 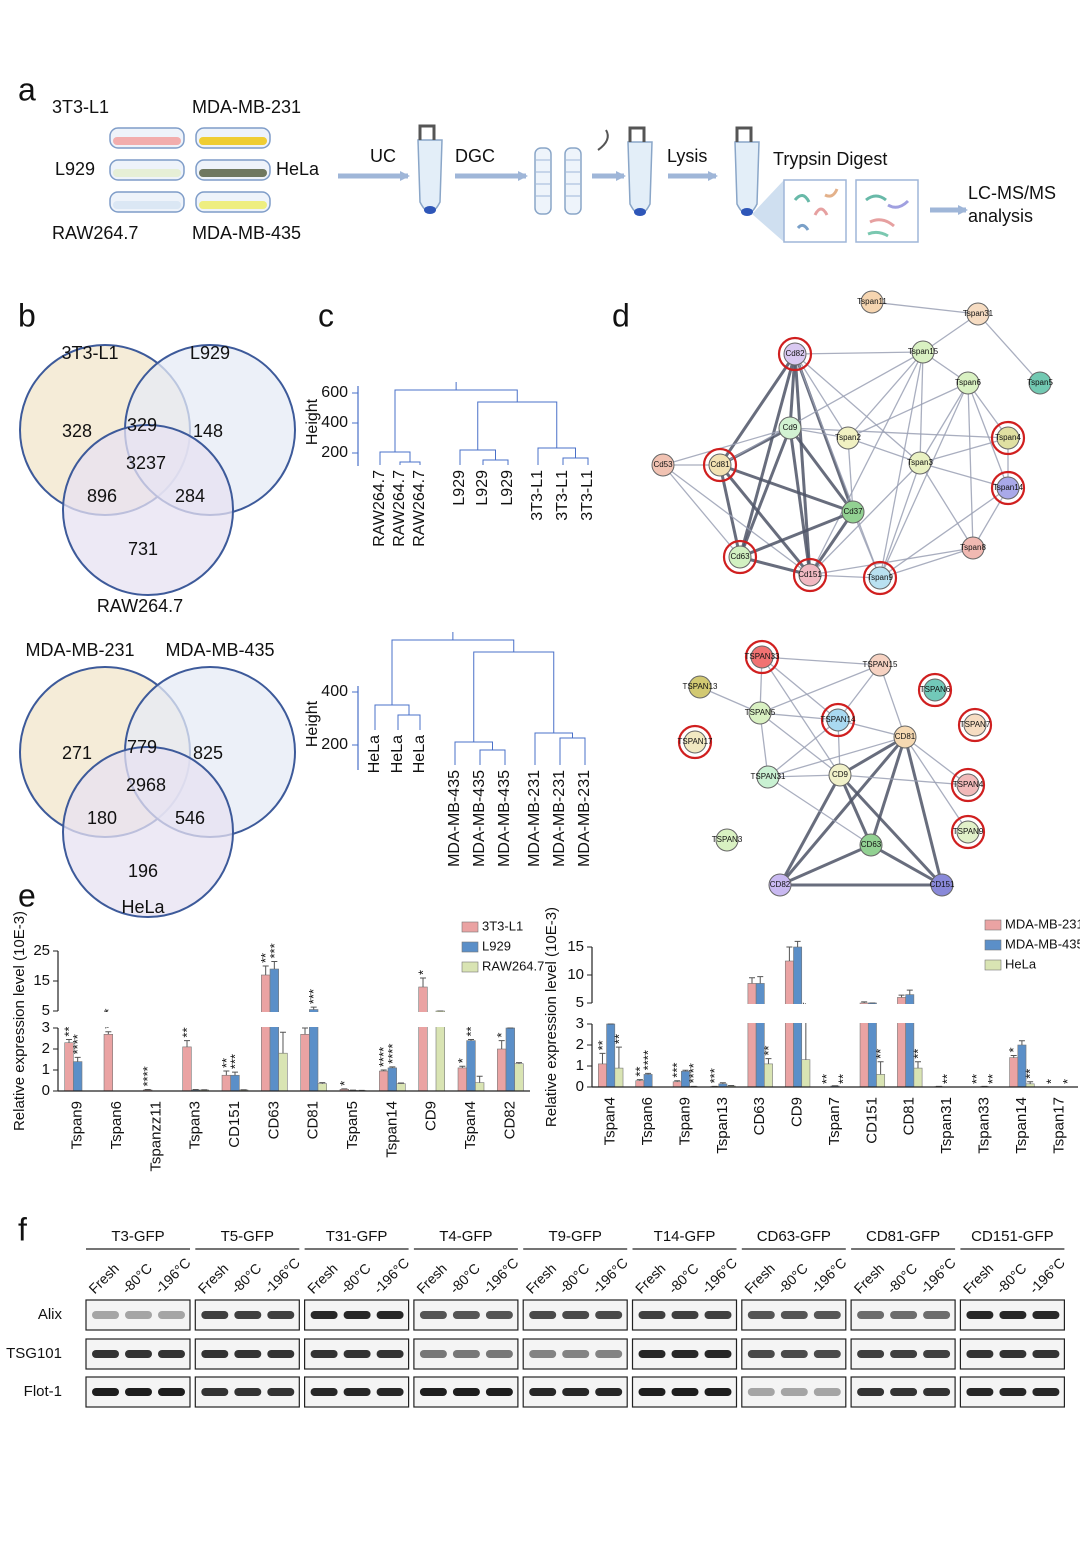 What do you see at coordinates (1058, 1125) in the screenshot?
I see `x-tick-label: Tspan17` at bounding box center [1058, 1125].